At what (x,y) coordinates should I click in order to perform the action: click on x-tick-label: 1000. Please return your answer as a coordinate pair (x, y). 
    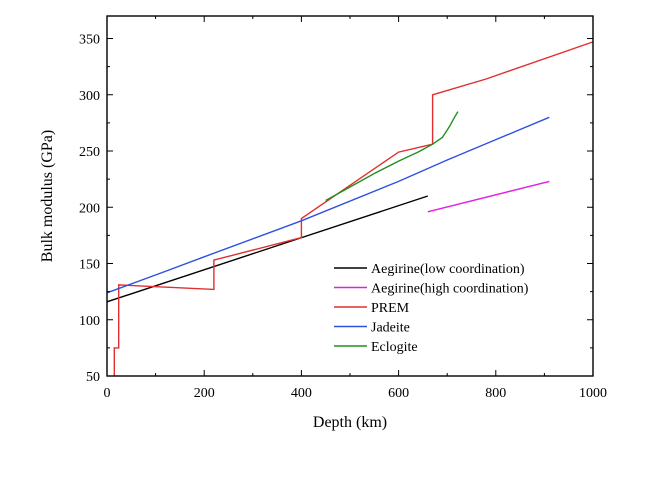
    Looking at the image, I should click on (593, 393).